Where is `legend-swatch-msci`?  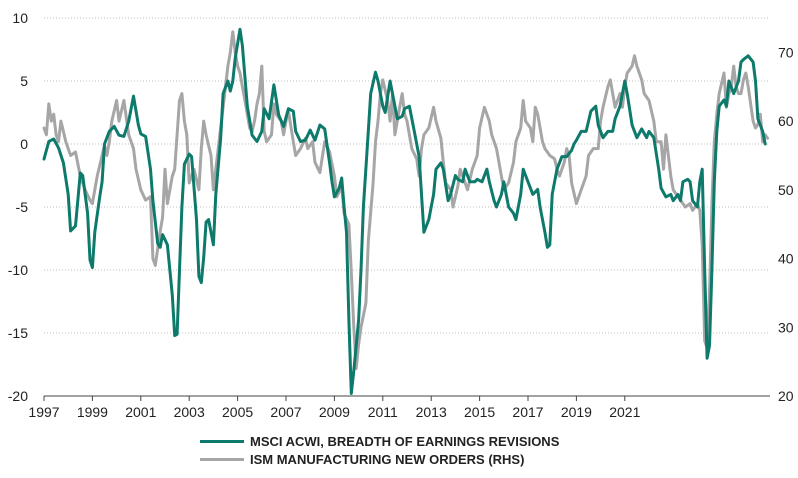
legend-swatch-msci is located at coordinates (222, 441).